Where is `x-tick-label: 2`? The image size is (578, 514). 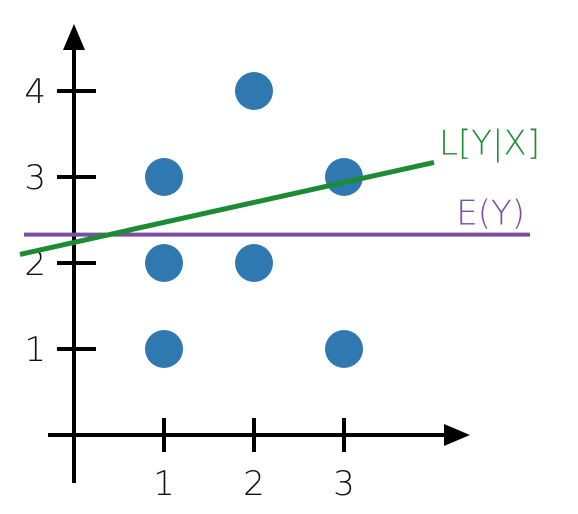 x-tick-label: 2 is located at coordinates (254, 484).